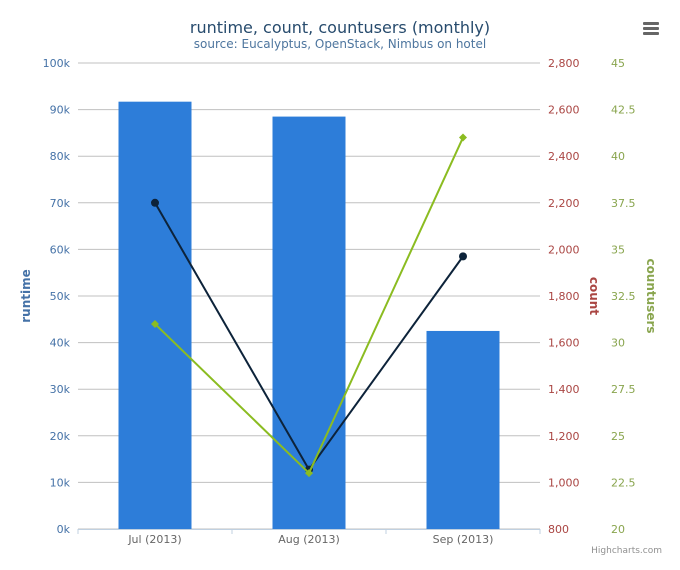  Describe the element at coordinates (564, 389) in the screenshot. I see `y-tick-label-count: 1,400` at that location.